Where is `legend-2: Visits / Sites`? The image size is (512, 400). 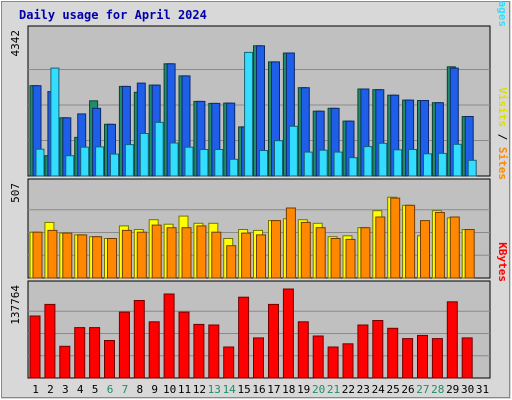
legend-2: Visits / Sites is located at coordinates (502, 133).